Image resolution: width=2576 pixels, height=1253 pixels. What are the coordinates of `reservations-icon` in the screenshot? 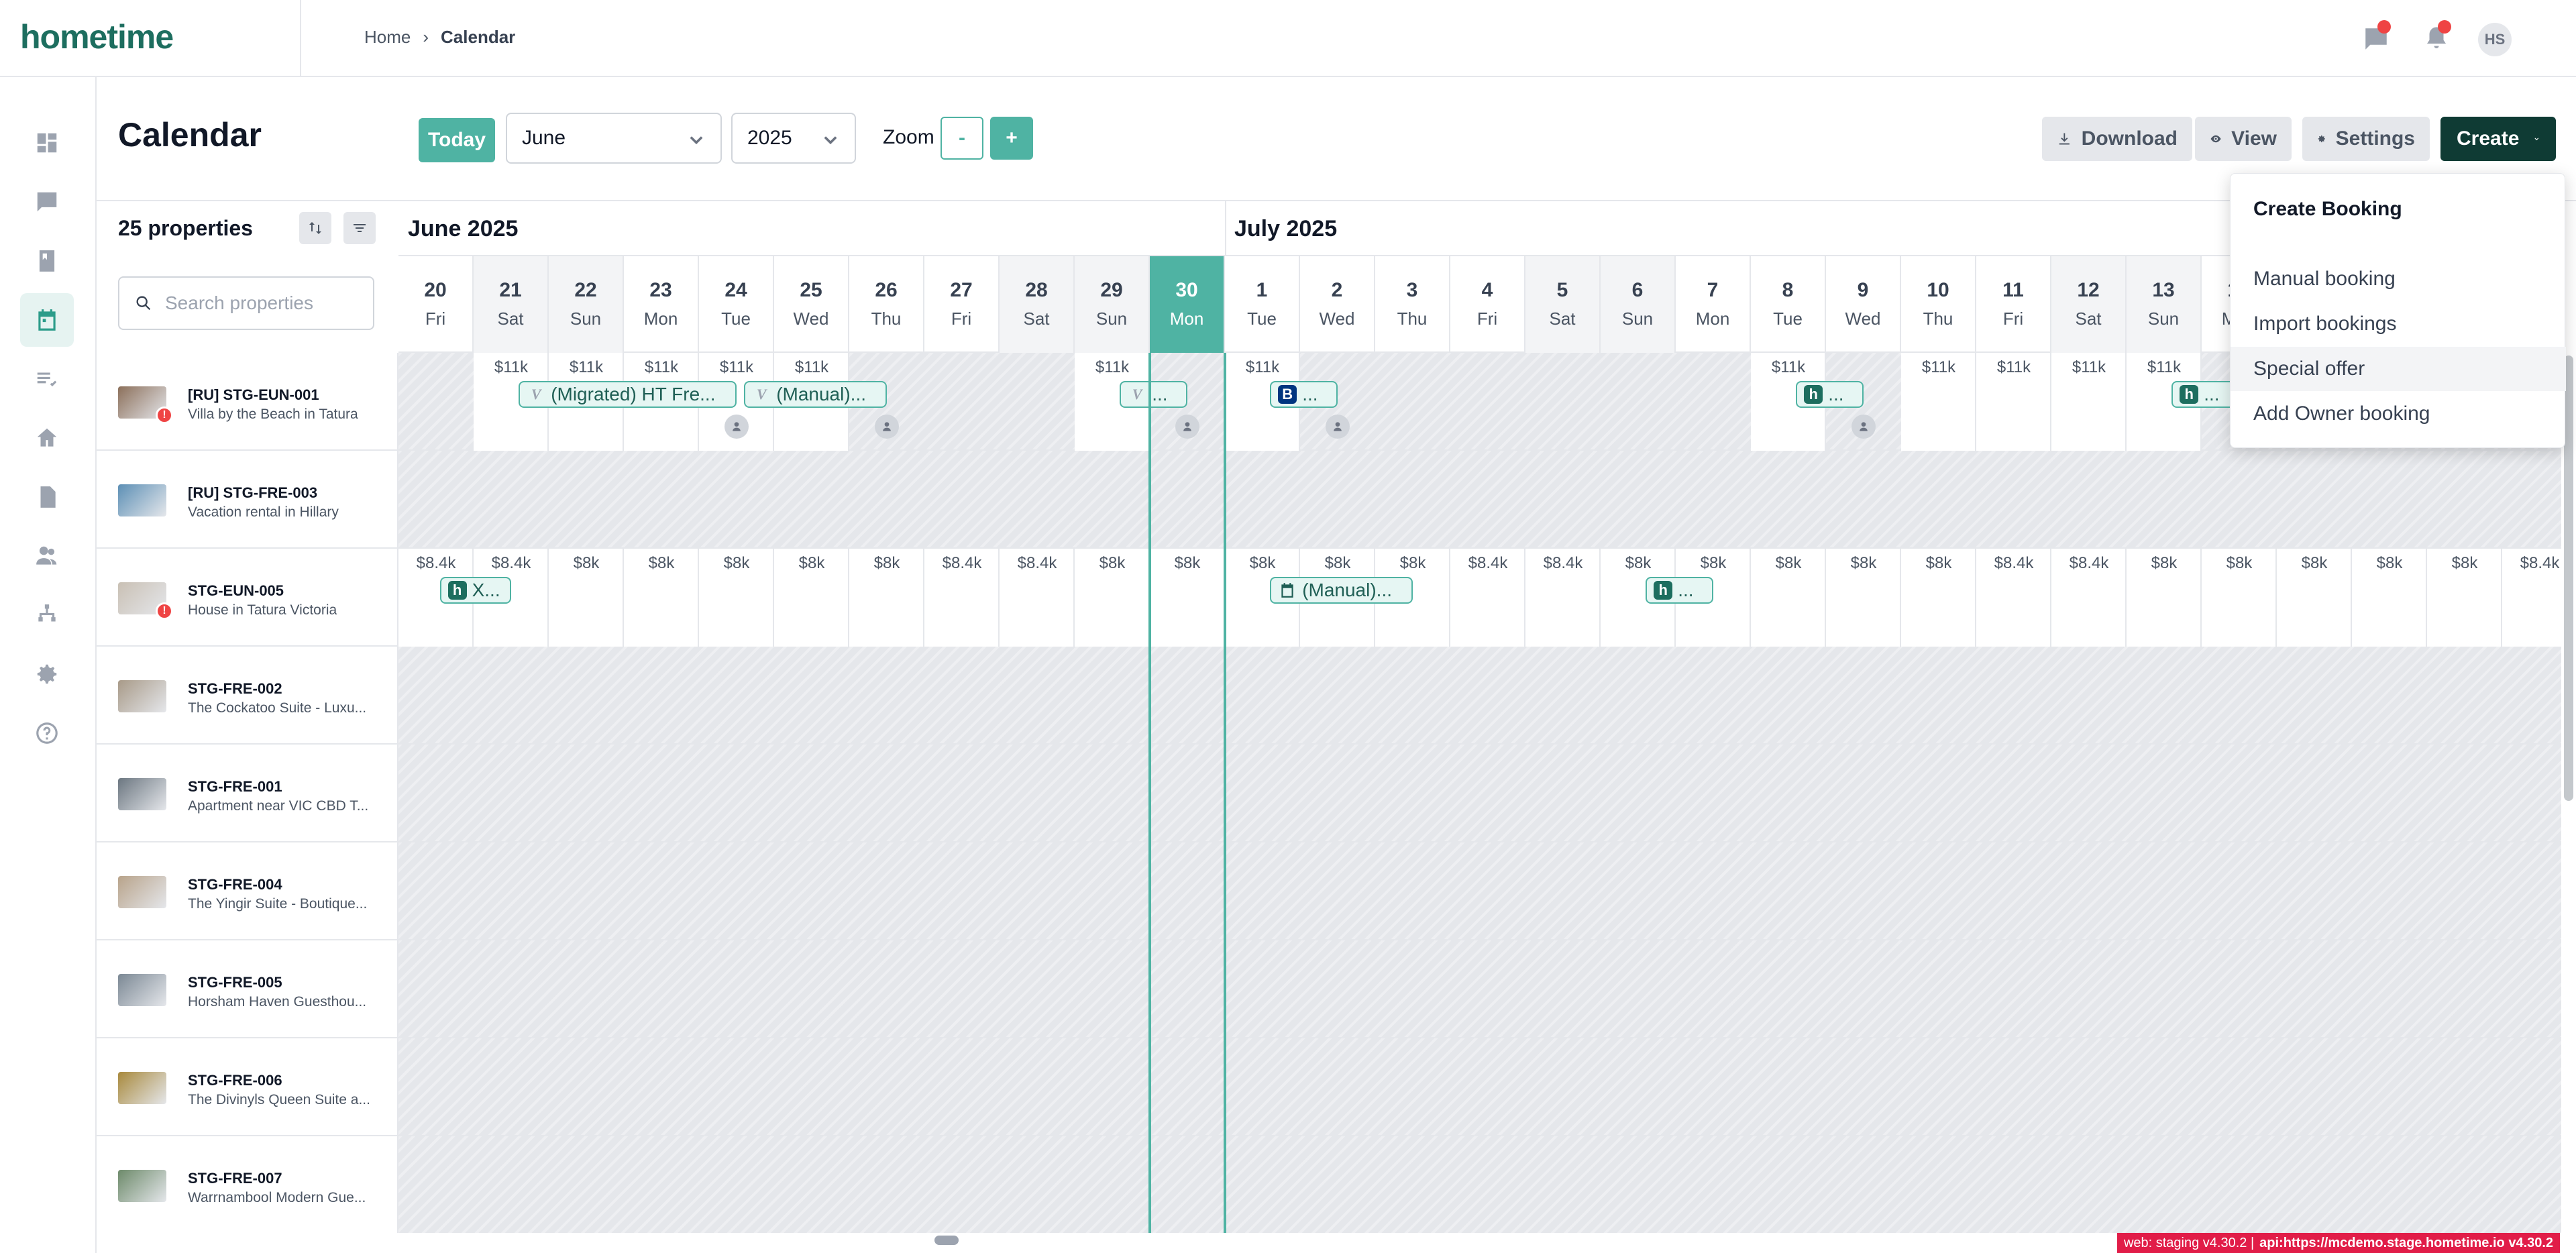 It's located at (47, 261).